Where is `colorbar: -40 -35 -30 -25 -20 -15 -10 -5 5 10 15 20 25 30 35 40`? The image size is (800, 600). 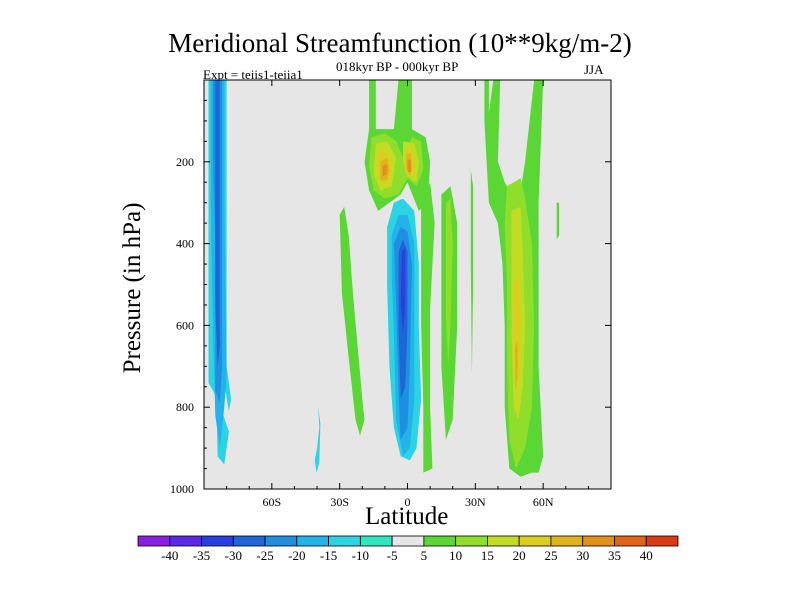
colorbar: -40 -35 -30 -25 -20 -15 -10 -5 5 10 15 20 25 30 35 40 is located at coordinates (408, 549).